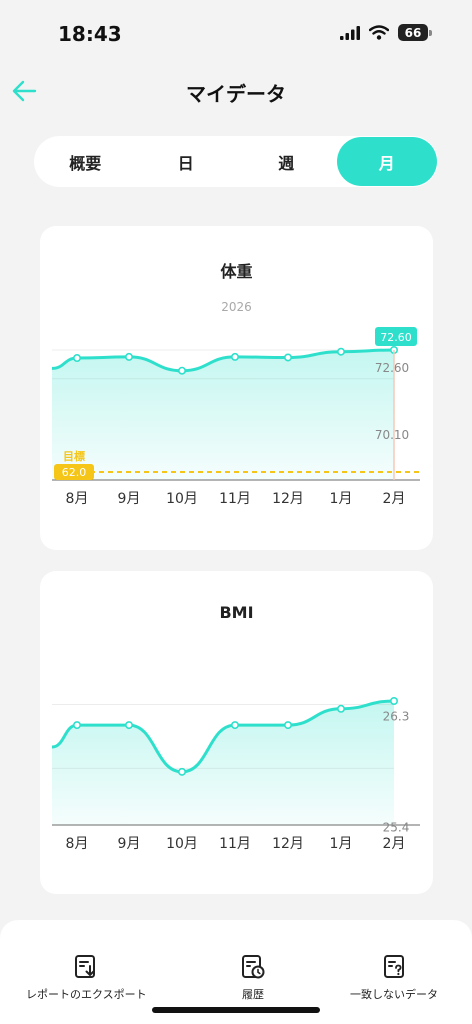 The width and height of the screenshot is (472, 1024). Describe the element at coordinates (90, 34) in the screenshot. I see `status-time: 18:43` at that location.